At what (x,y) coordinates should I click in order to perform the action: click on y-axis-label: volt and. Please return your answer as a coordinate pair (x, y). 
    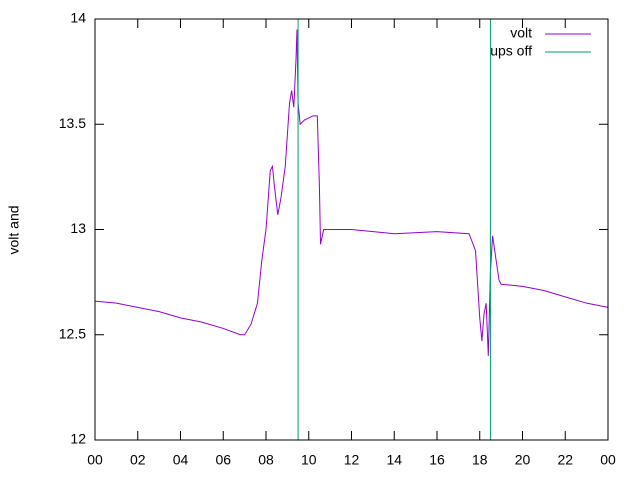
    Looking at the image, I should click on (14, 229).